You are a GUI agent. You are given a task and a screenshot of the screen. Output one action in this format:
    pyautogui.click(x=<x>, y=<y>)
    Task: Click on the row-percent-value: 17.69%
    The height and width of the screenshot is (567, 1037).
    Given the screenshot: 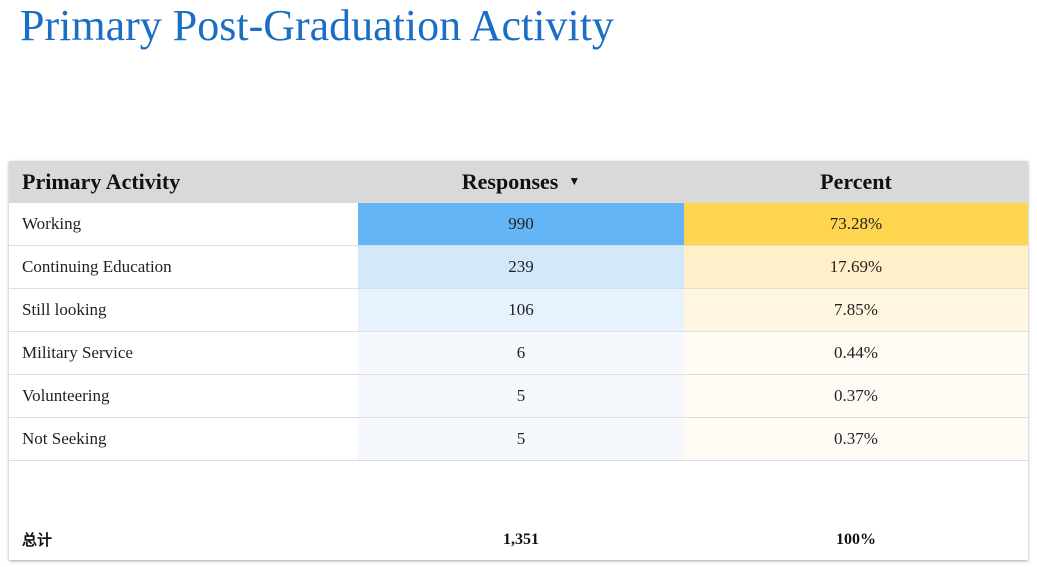 What is the action you would take?
    pyautogui.click(x=856, y=266)
    